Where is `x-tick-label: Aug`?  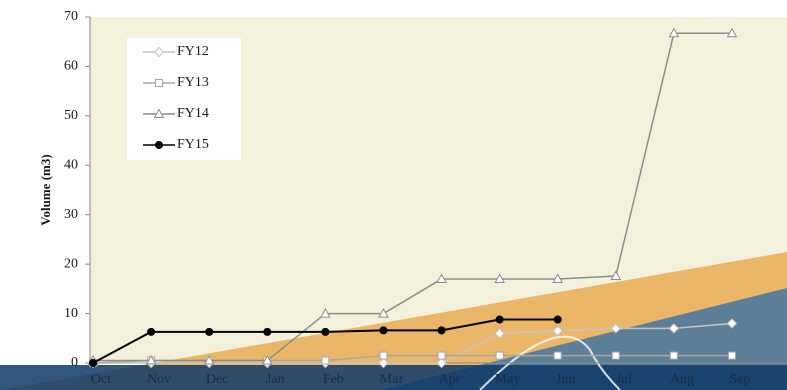 x-tick-label: Aug is located at coordinates (682, 379).